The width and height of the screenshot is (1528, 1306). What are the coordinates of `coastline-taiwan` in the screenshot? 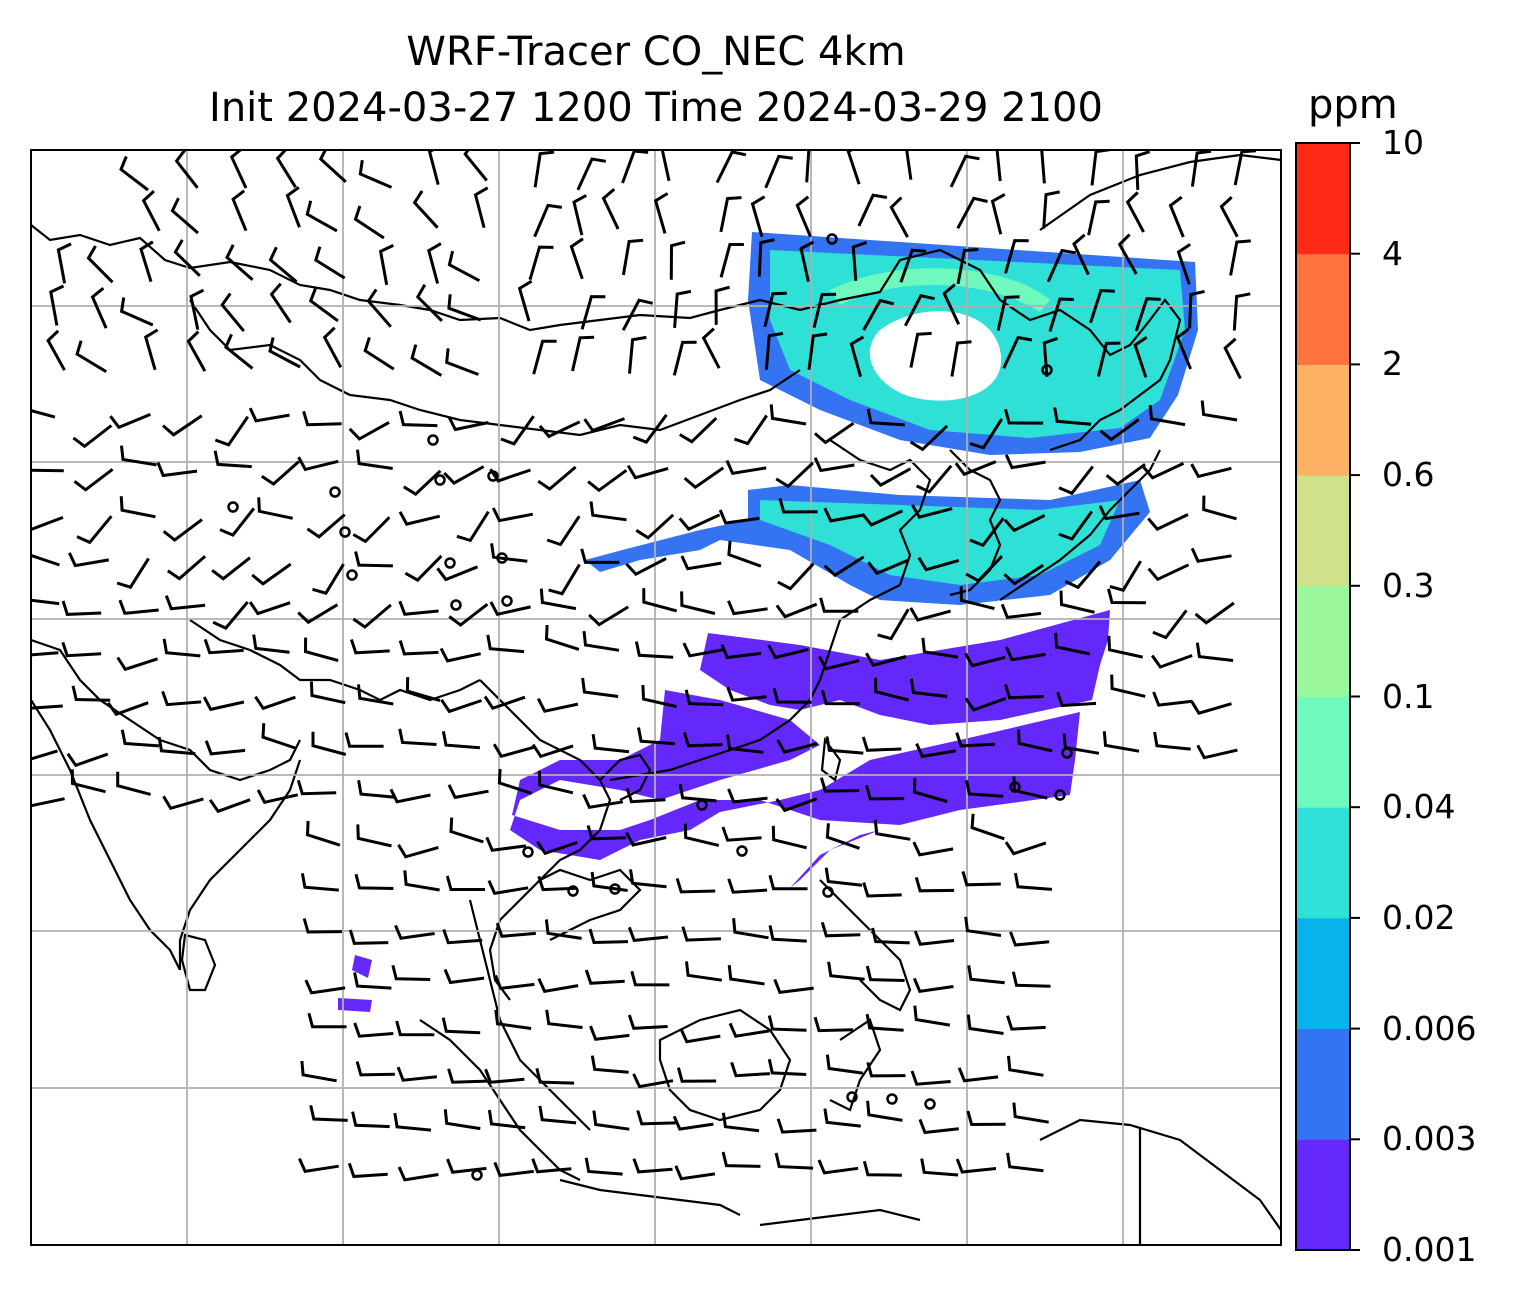 It's located at (831, 759).